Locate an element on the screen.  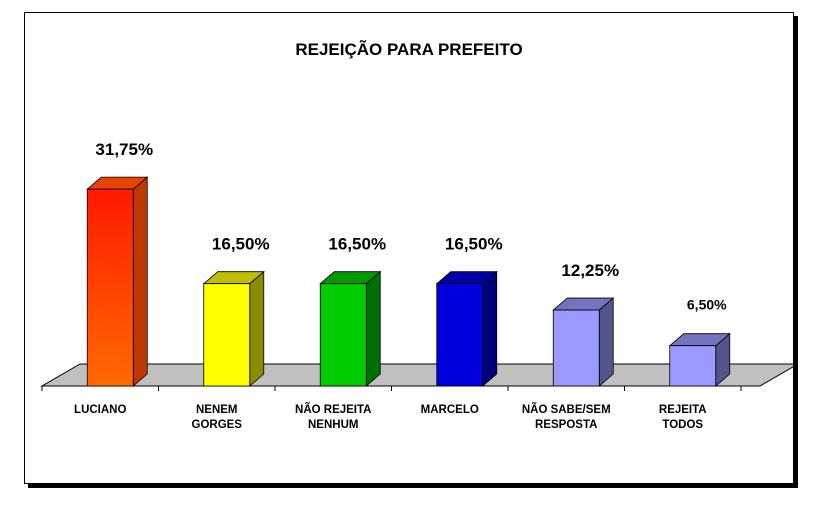
category-label-4: MARCELO is located at coordinates (450, 410).